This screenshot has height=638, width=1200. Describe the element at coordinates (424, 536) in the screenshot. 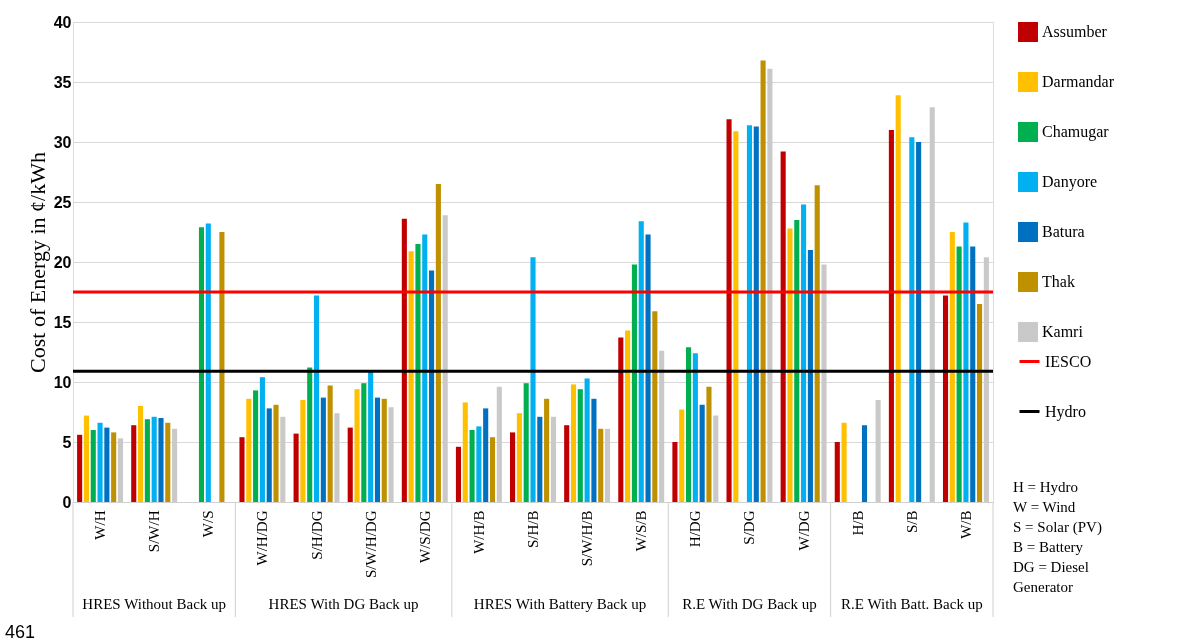

I see `x-tick-label: W/S/DG` at that location.